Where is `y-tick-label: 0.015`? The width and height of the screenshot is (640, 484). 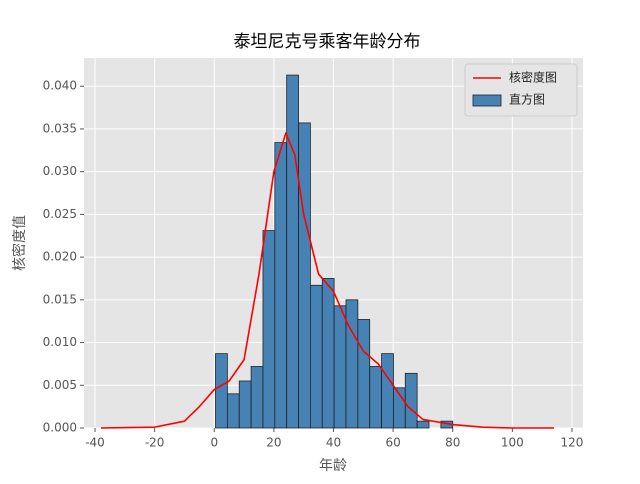
y-tick-label: 0.015 is located at coordinates (60, 299).